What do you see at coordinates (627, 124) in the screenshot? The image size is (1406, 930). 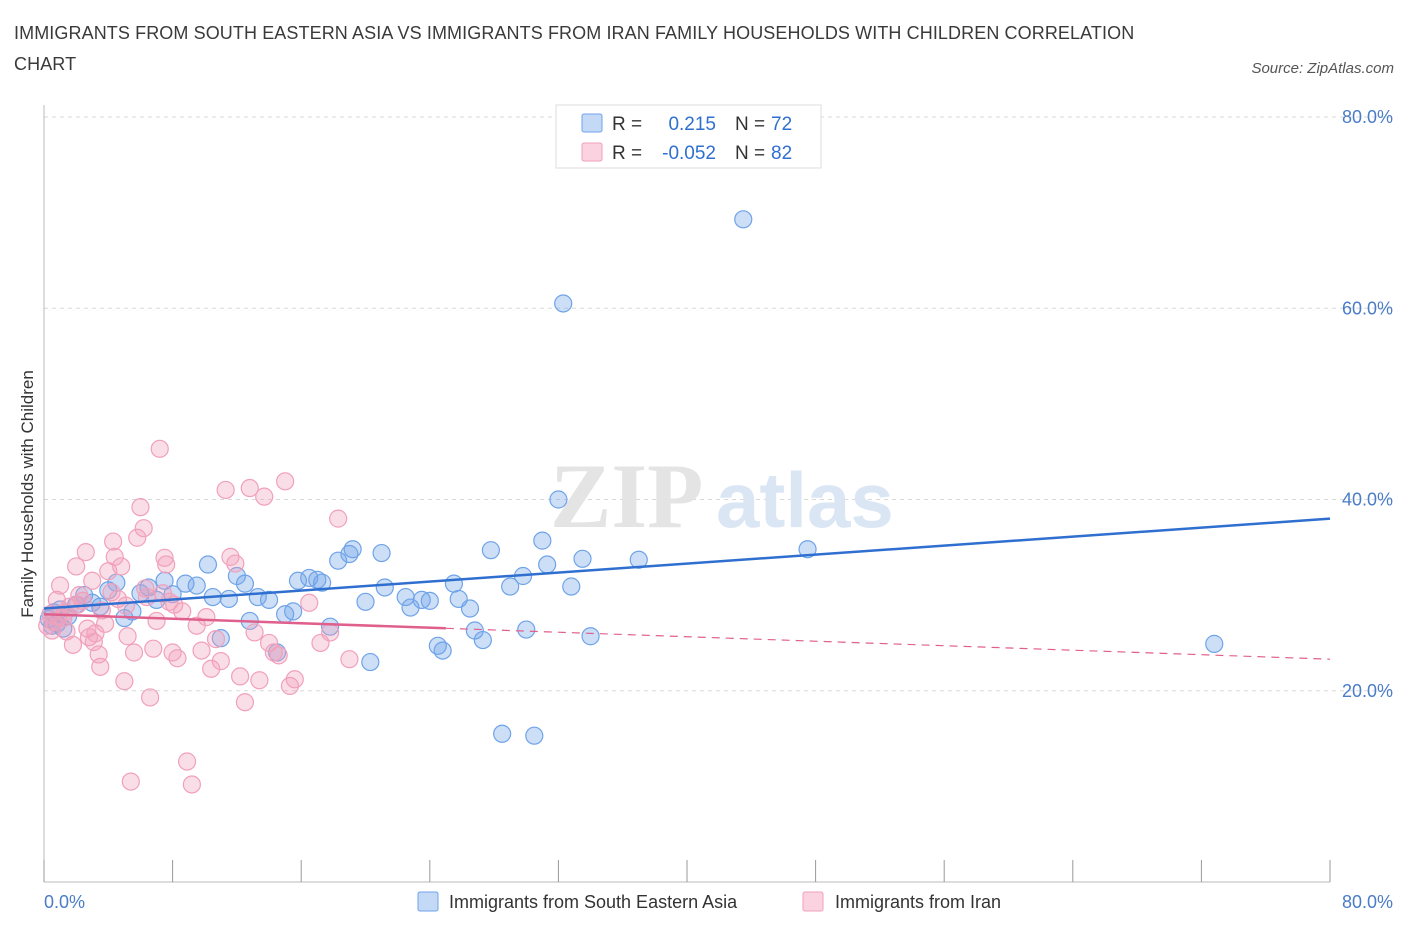 I see `legend-r-label-blue: R =` at bounding box center [627, 124].